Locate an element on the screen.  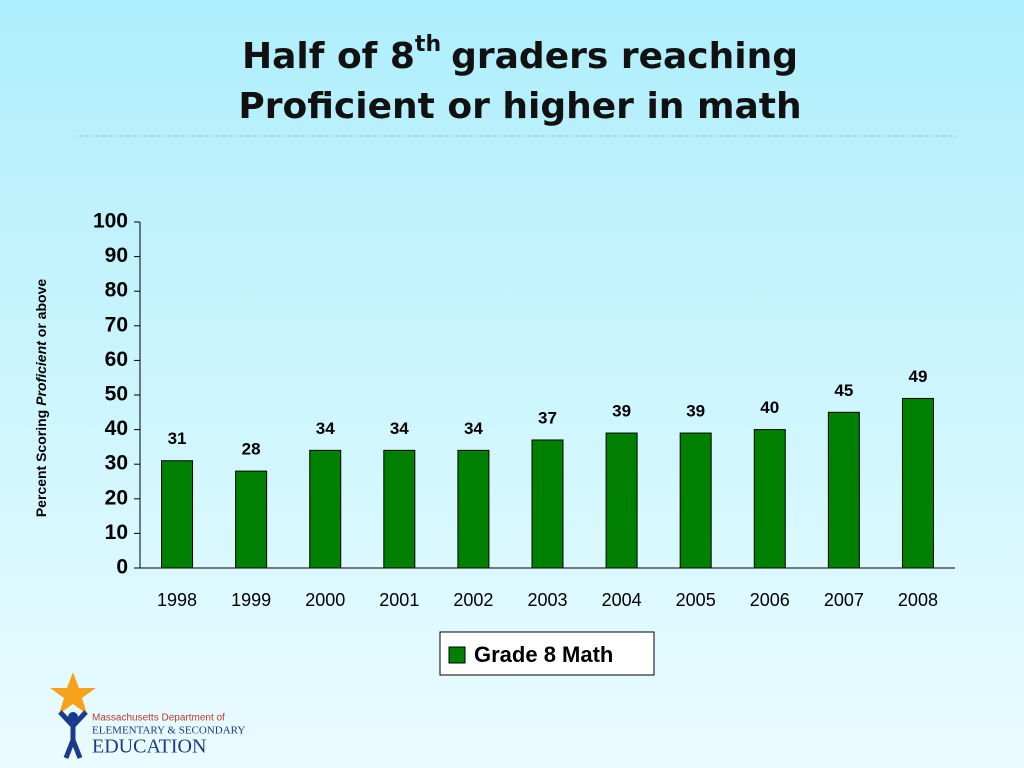
x-tick-label: 2004 is located at coordinates (622, 600).